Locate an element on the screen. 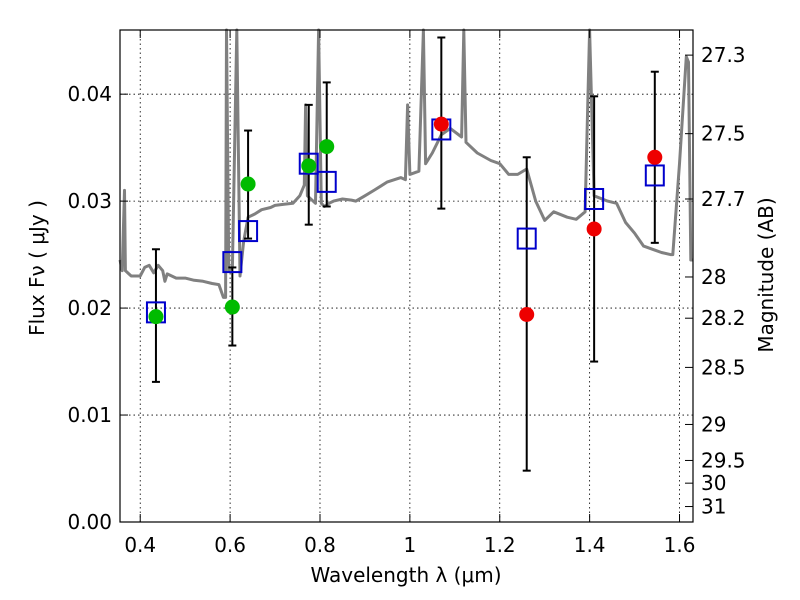 Image resolution: width=800 pixels, height=600 pixels. magnitude-tick-label: 27.7 is located at coordinates (723, 199).